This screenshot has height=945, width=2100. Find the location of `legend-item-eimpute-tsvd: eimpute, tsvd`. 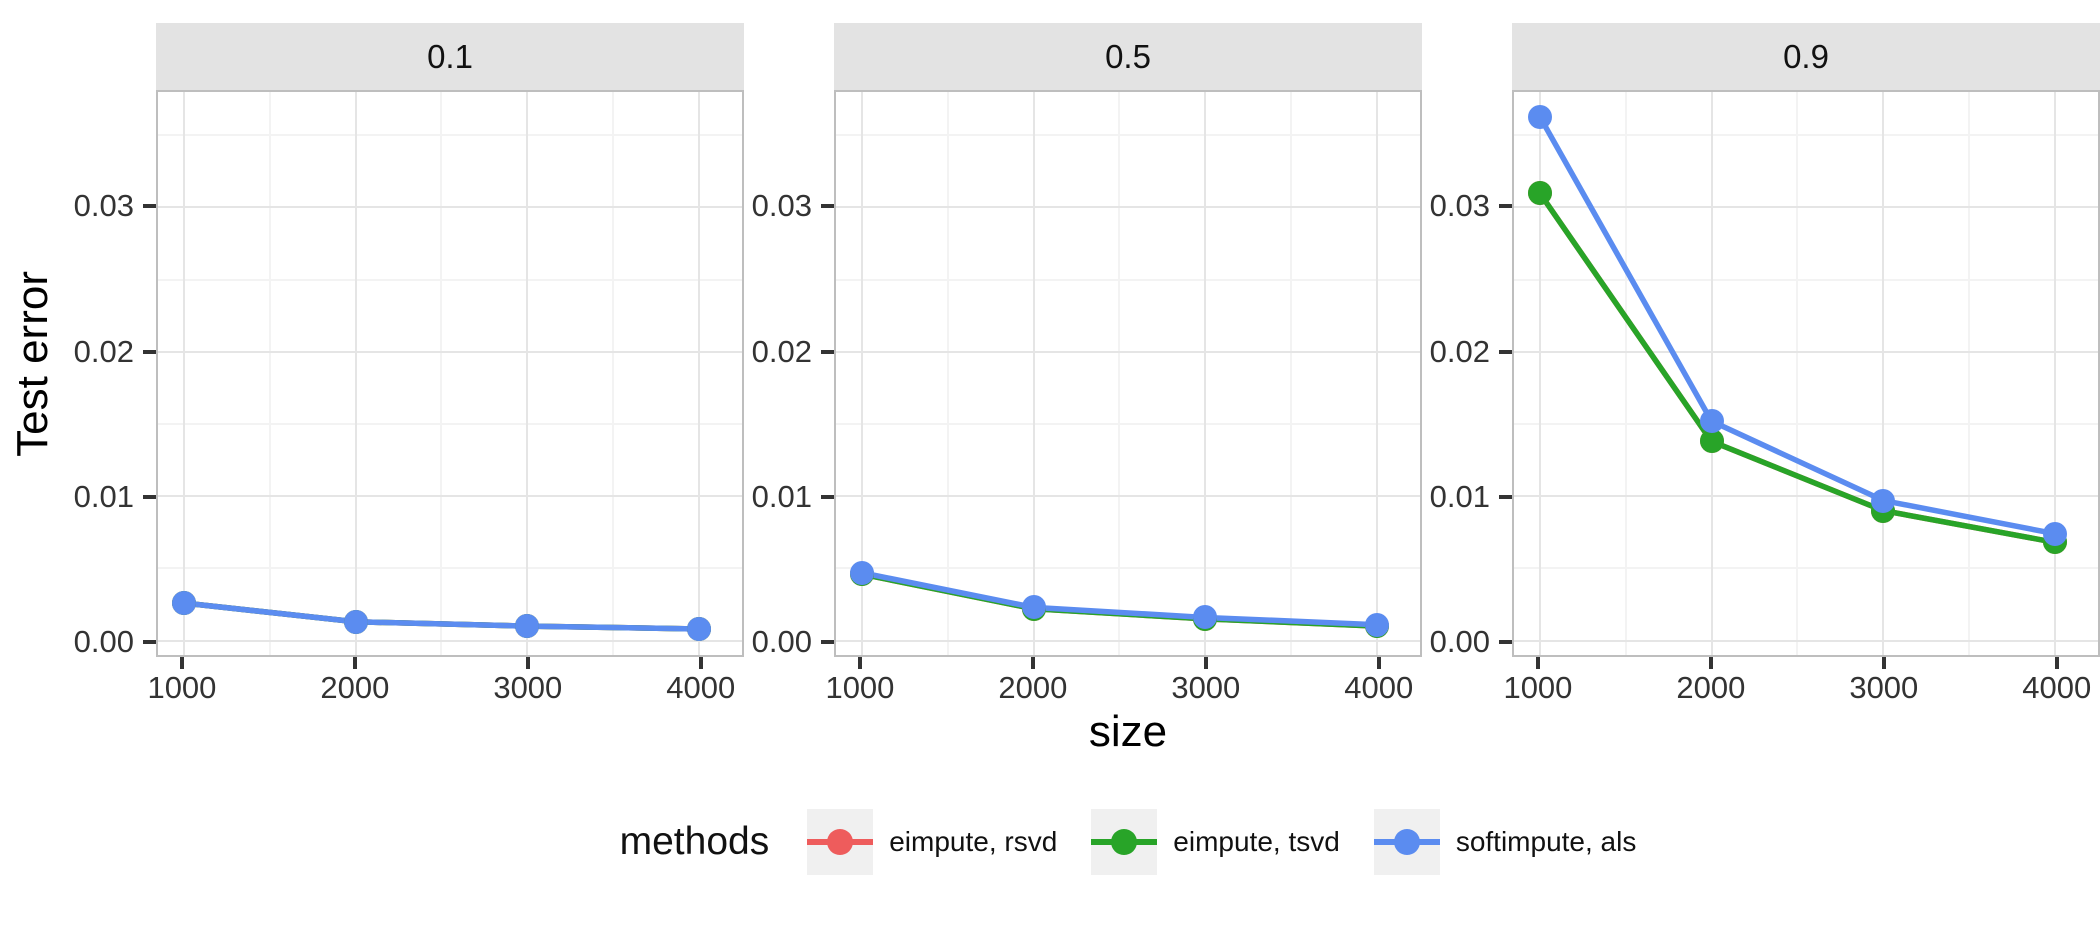

legend-item-eimpute-tsvd: eimpute, tsvd is located at coordinates (1215, 842).